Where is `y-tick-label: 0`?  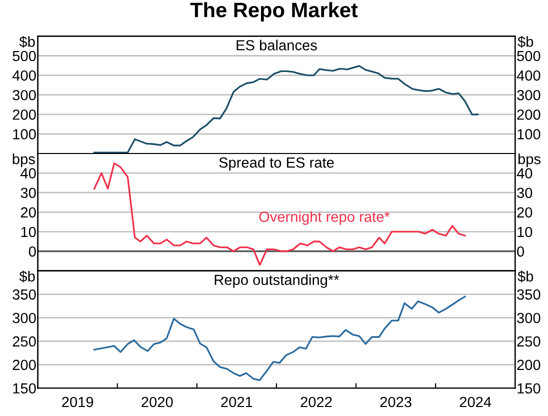 y-tick-label: 0 is located at coordinates (32, 251).